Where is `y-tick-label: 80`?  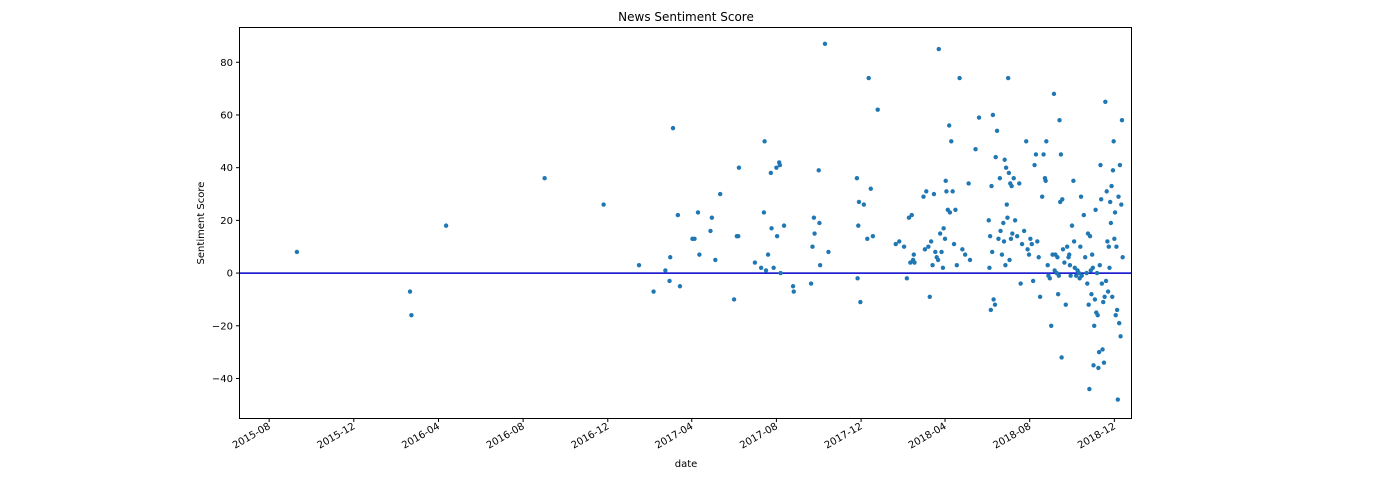 y-tick-label: 80 is located at coordinates (226, 63).